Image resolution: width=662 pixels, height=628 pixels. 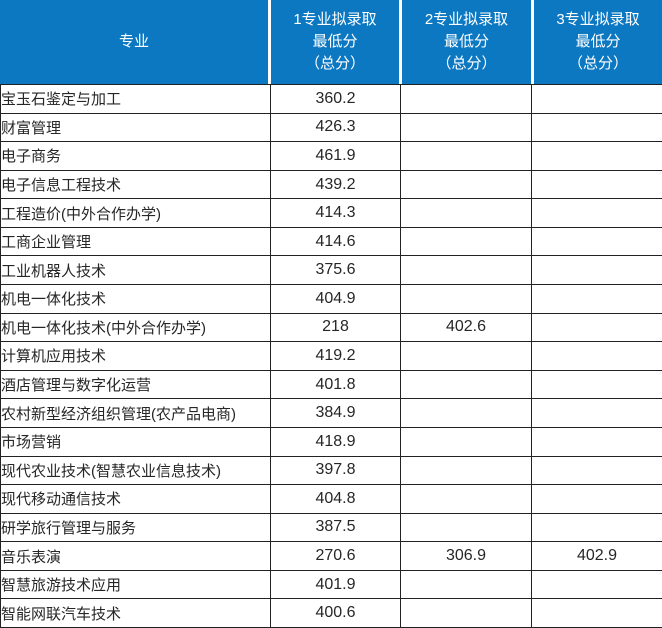 I want to click on major-cell: 现代移动通信技术, so click(x=135, y=499).